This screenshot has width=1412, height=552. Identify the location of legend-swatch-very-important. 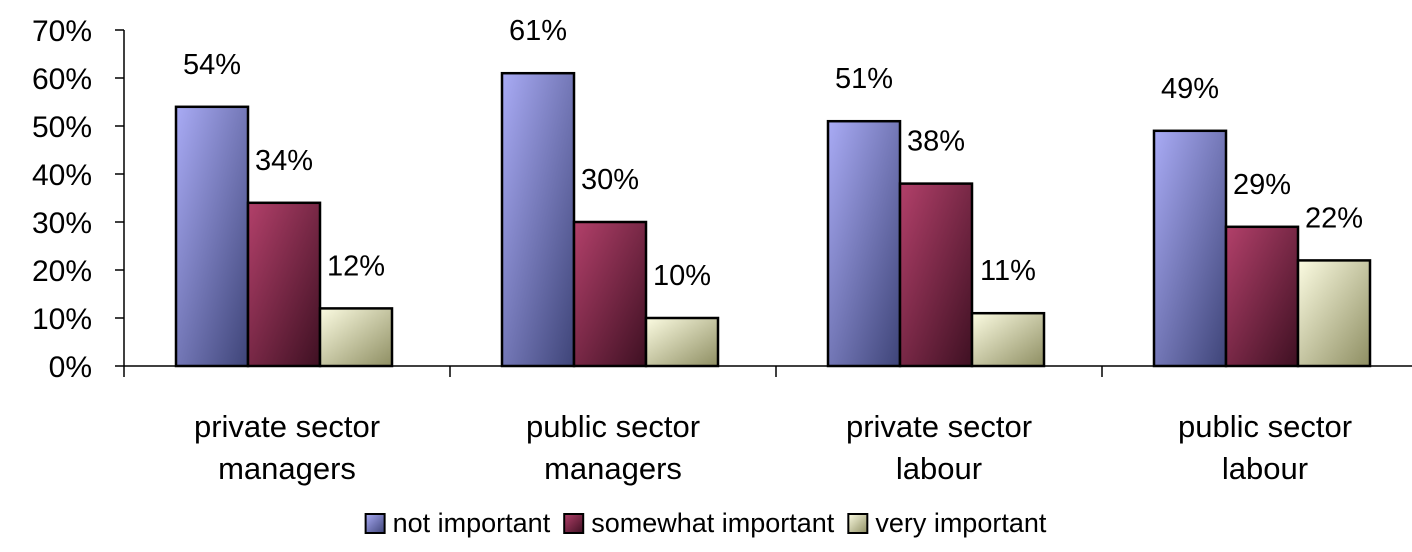
(858, 523).